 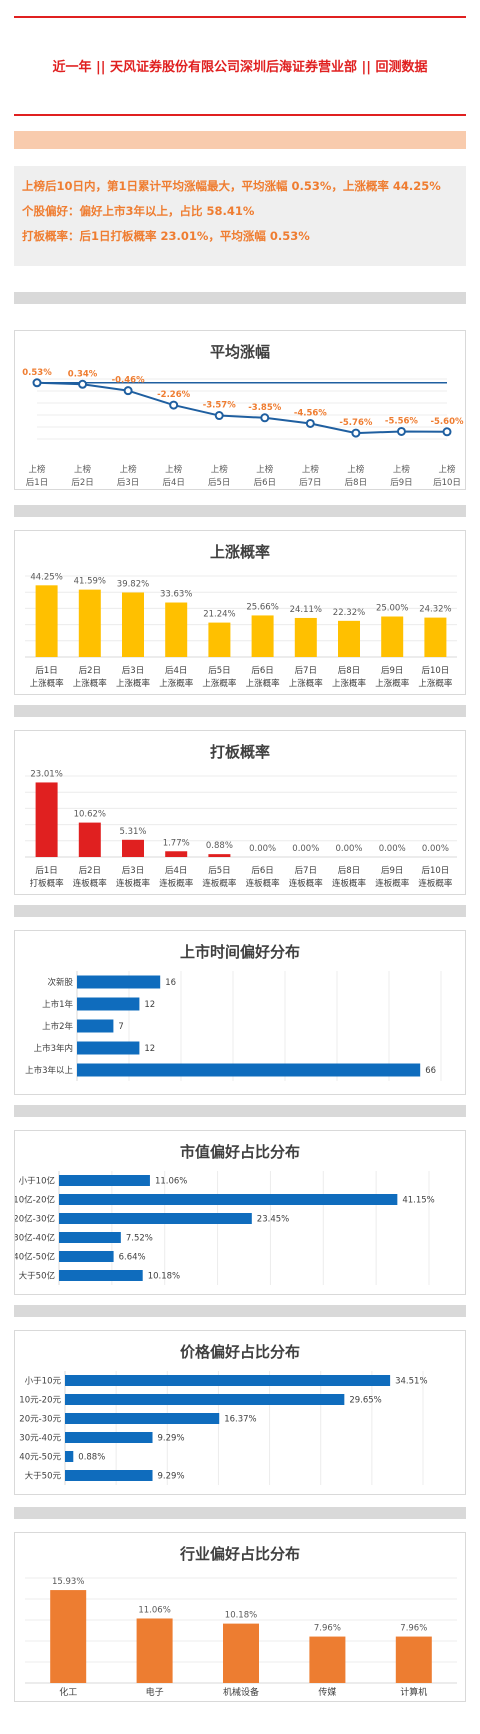 I want to click on data-label: 6.64%, so click(x=132, y=1258).